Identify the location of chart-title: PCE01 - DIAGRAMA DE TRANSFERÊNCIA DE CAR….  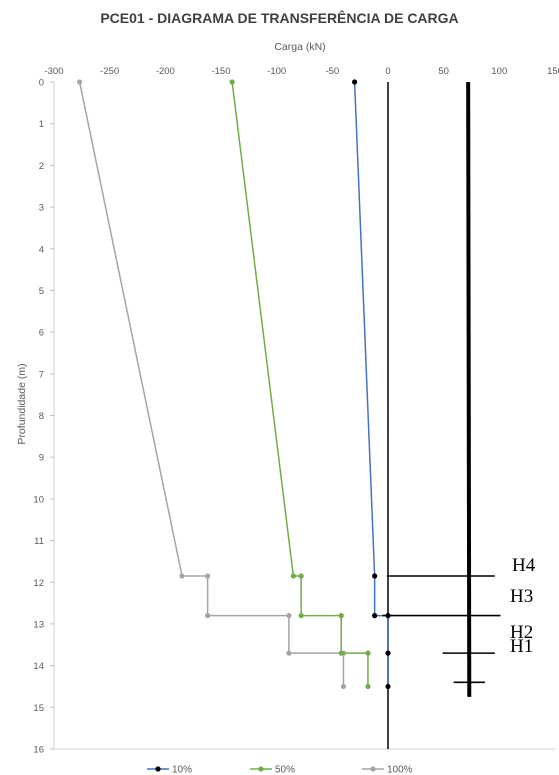
(279, 18).